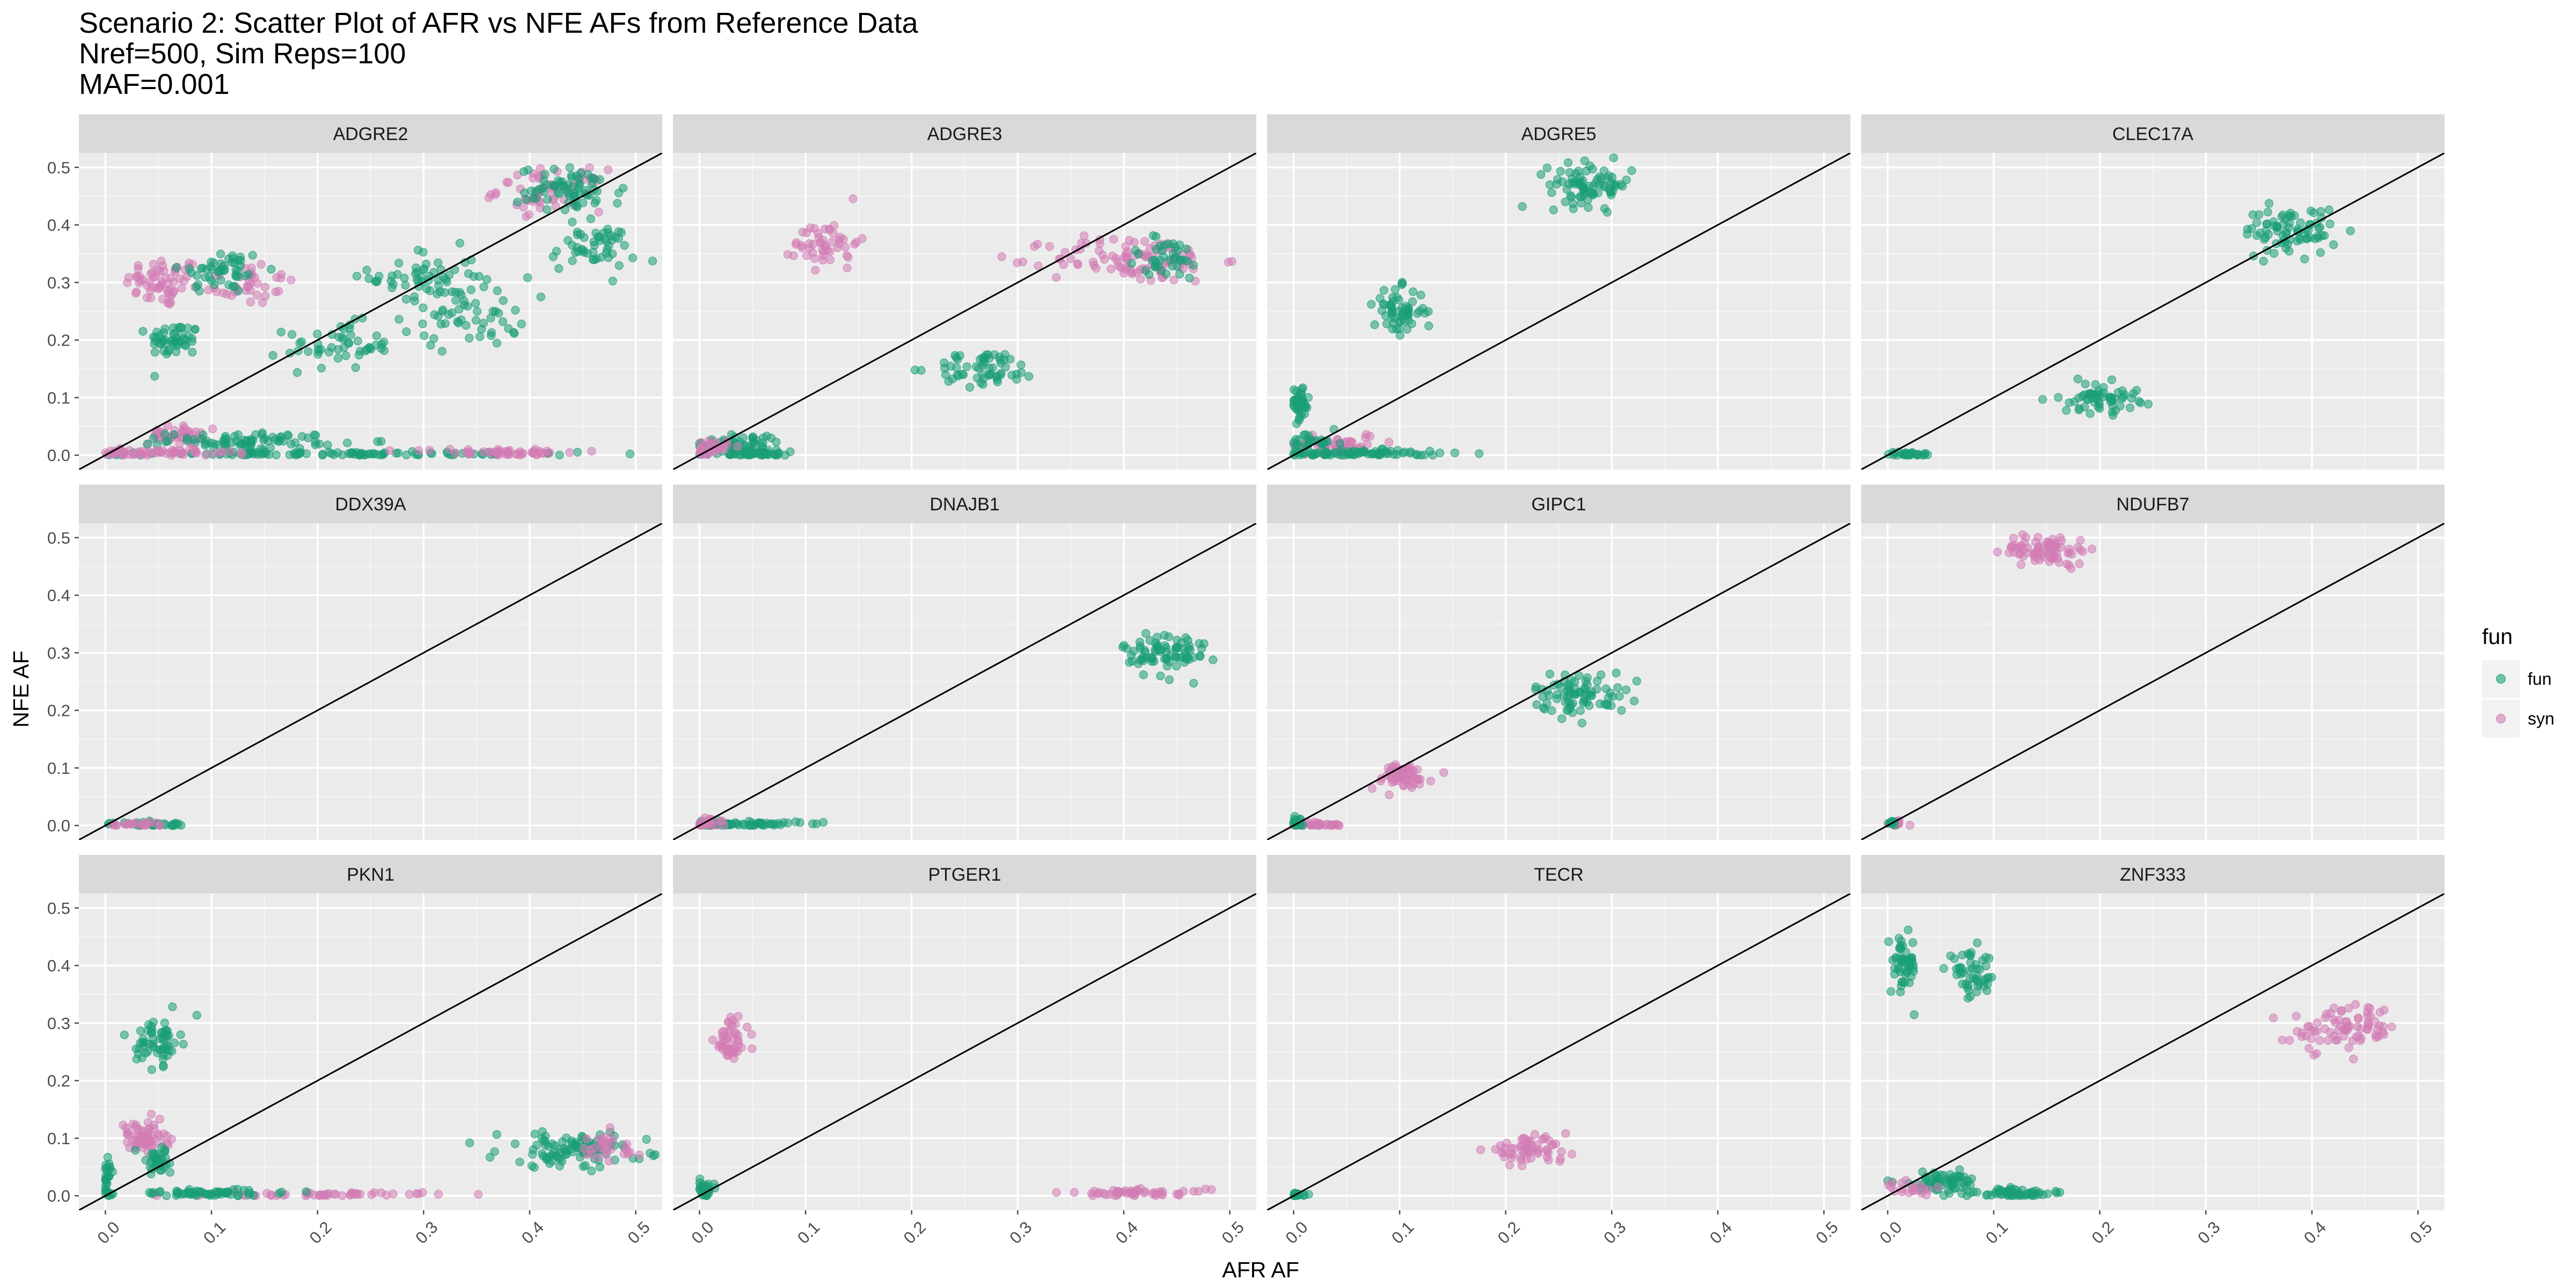 Image resolution: width=2576 pixels, height=1288 pixels. Describe the element at coordinates (58, 595) in the screenshot. I see `y-tick-label: 0.4` at that location.